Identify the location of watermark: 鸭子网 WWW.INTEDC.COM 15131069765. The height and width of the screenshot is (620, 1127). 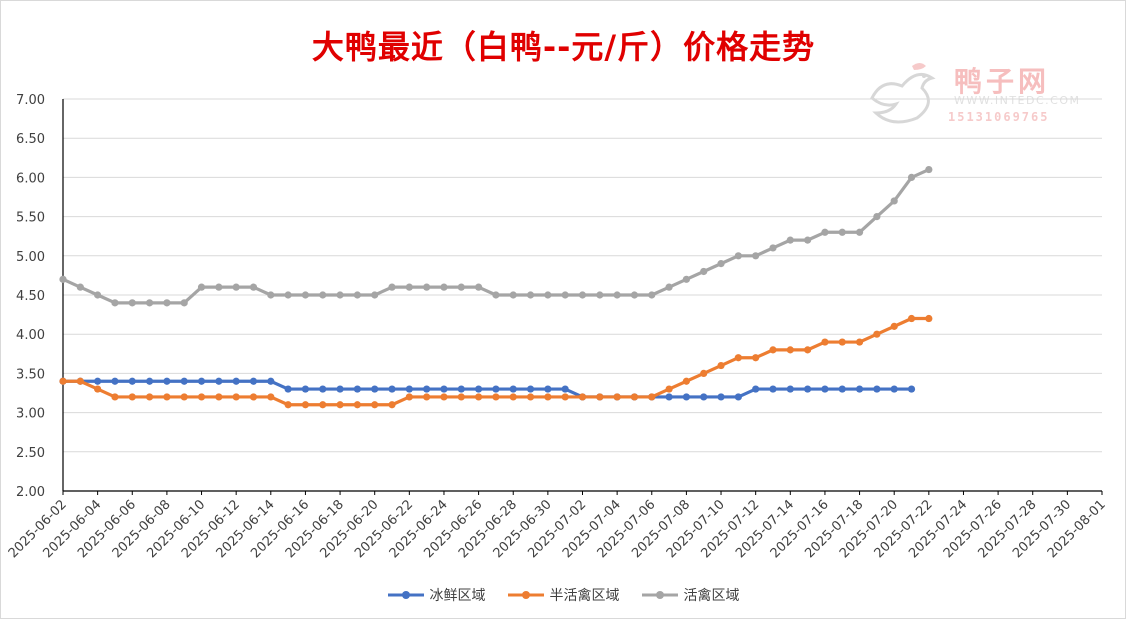
(977, 94).